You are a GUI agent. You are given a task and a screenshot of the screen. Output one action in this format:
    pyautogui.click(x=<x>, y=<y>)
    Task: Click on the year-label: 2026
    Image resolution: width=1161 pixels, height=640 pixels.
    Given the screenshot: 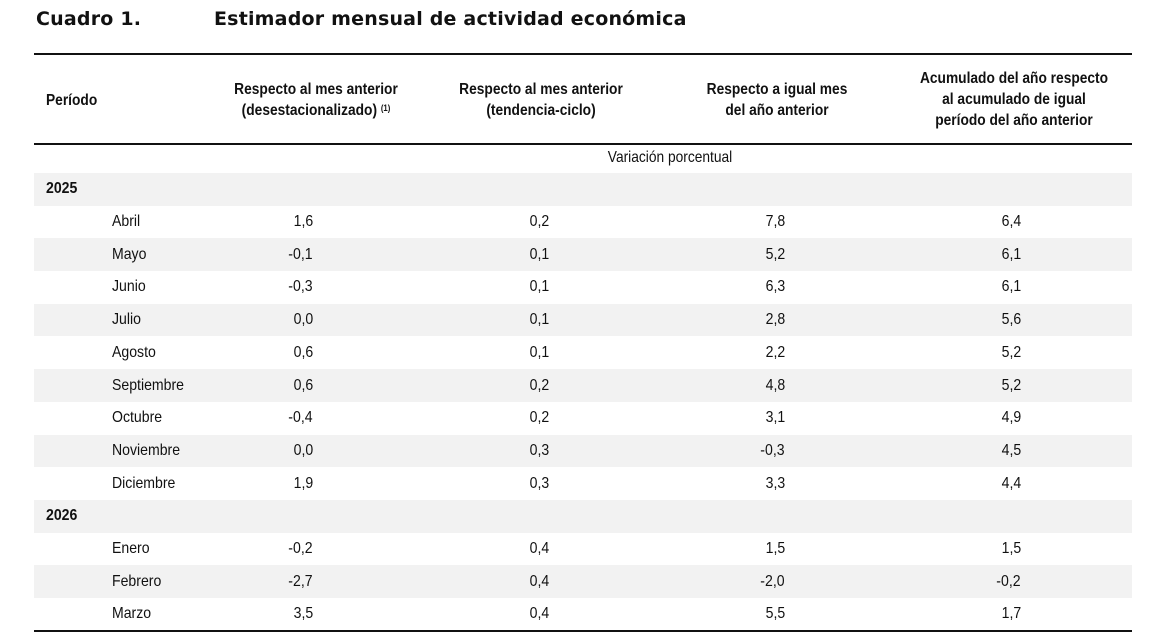 What is the action you would take?
    pyautogui.click(x=62, y=516)
    